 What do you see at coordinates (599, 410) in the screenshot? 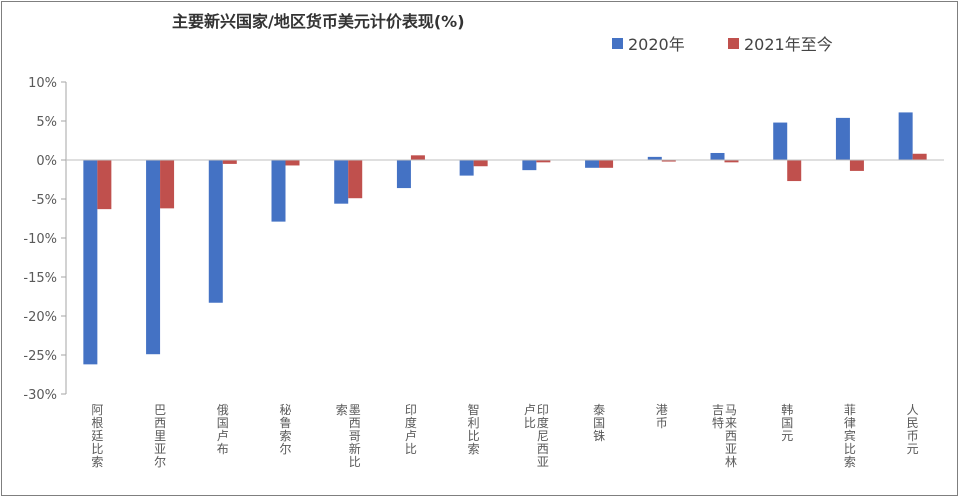
I see `x-category-label-char: 泰` at bounding box center [599, 410].